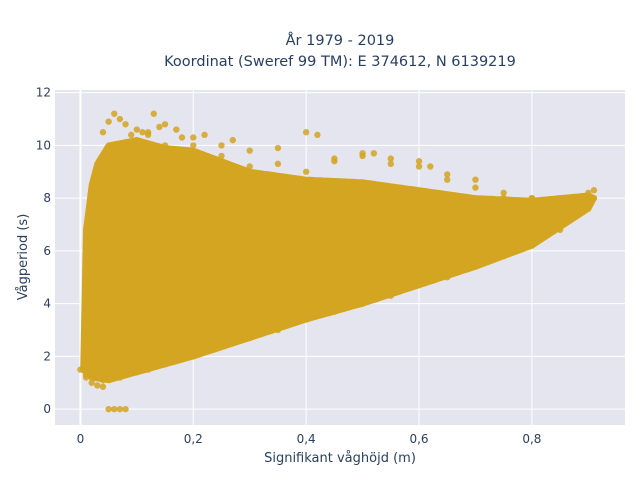  What do you see at coordinates (47, 304) in the screenshot?
I see `y-tick-label: 4` at bounding box center [47, 304].